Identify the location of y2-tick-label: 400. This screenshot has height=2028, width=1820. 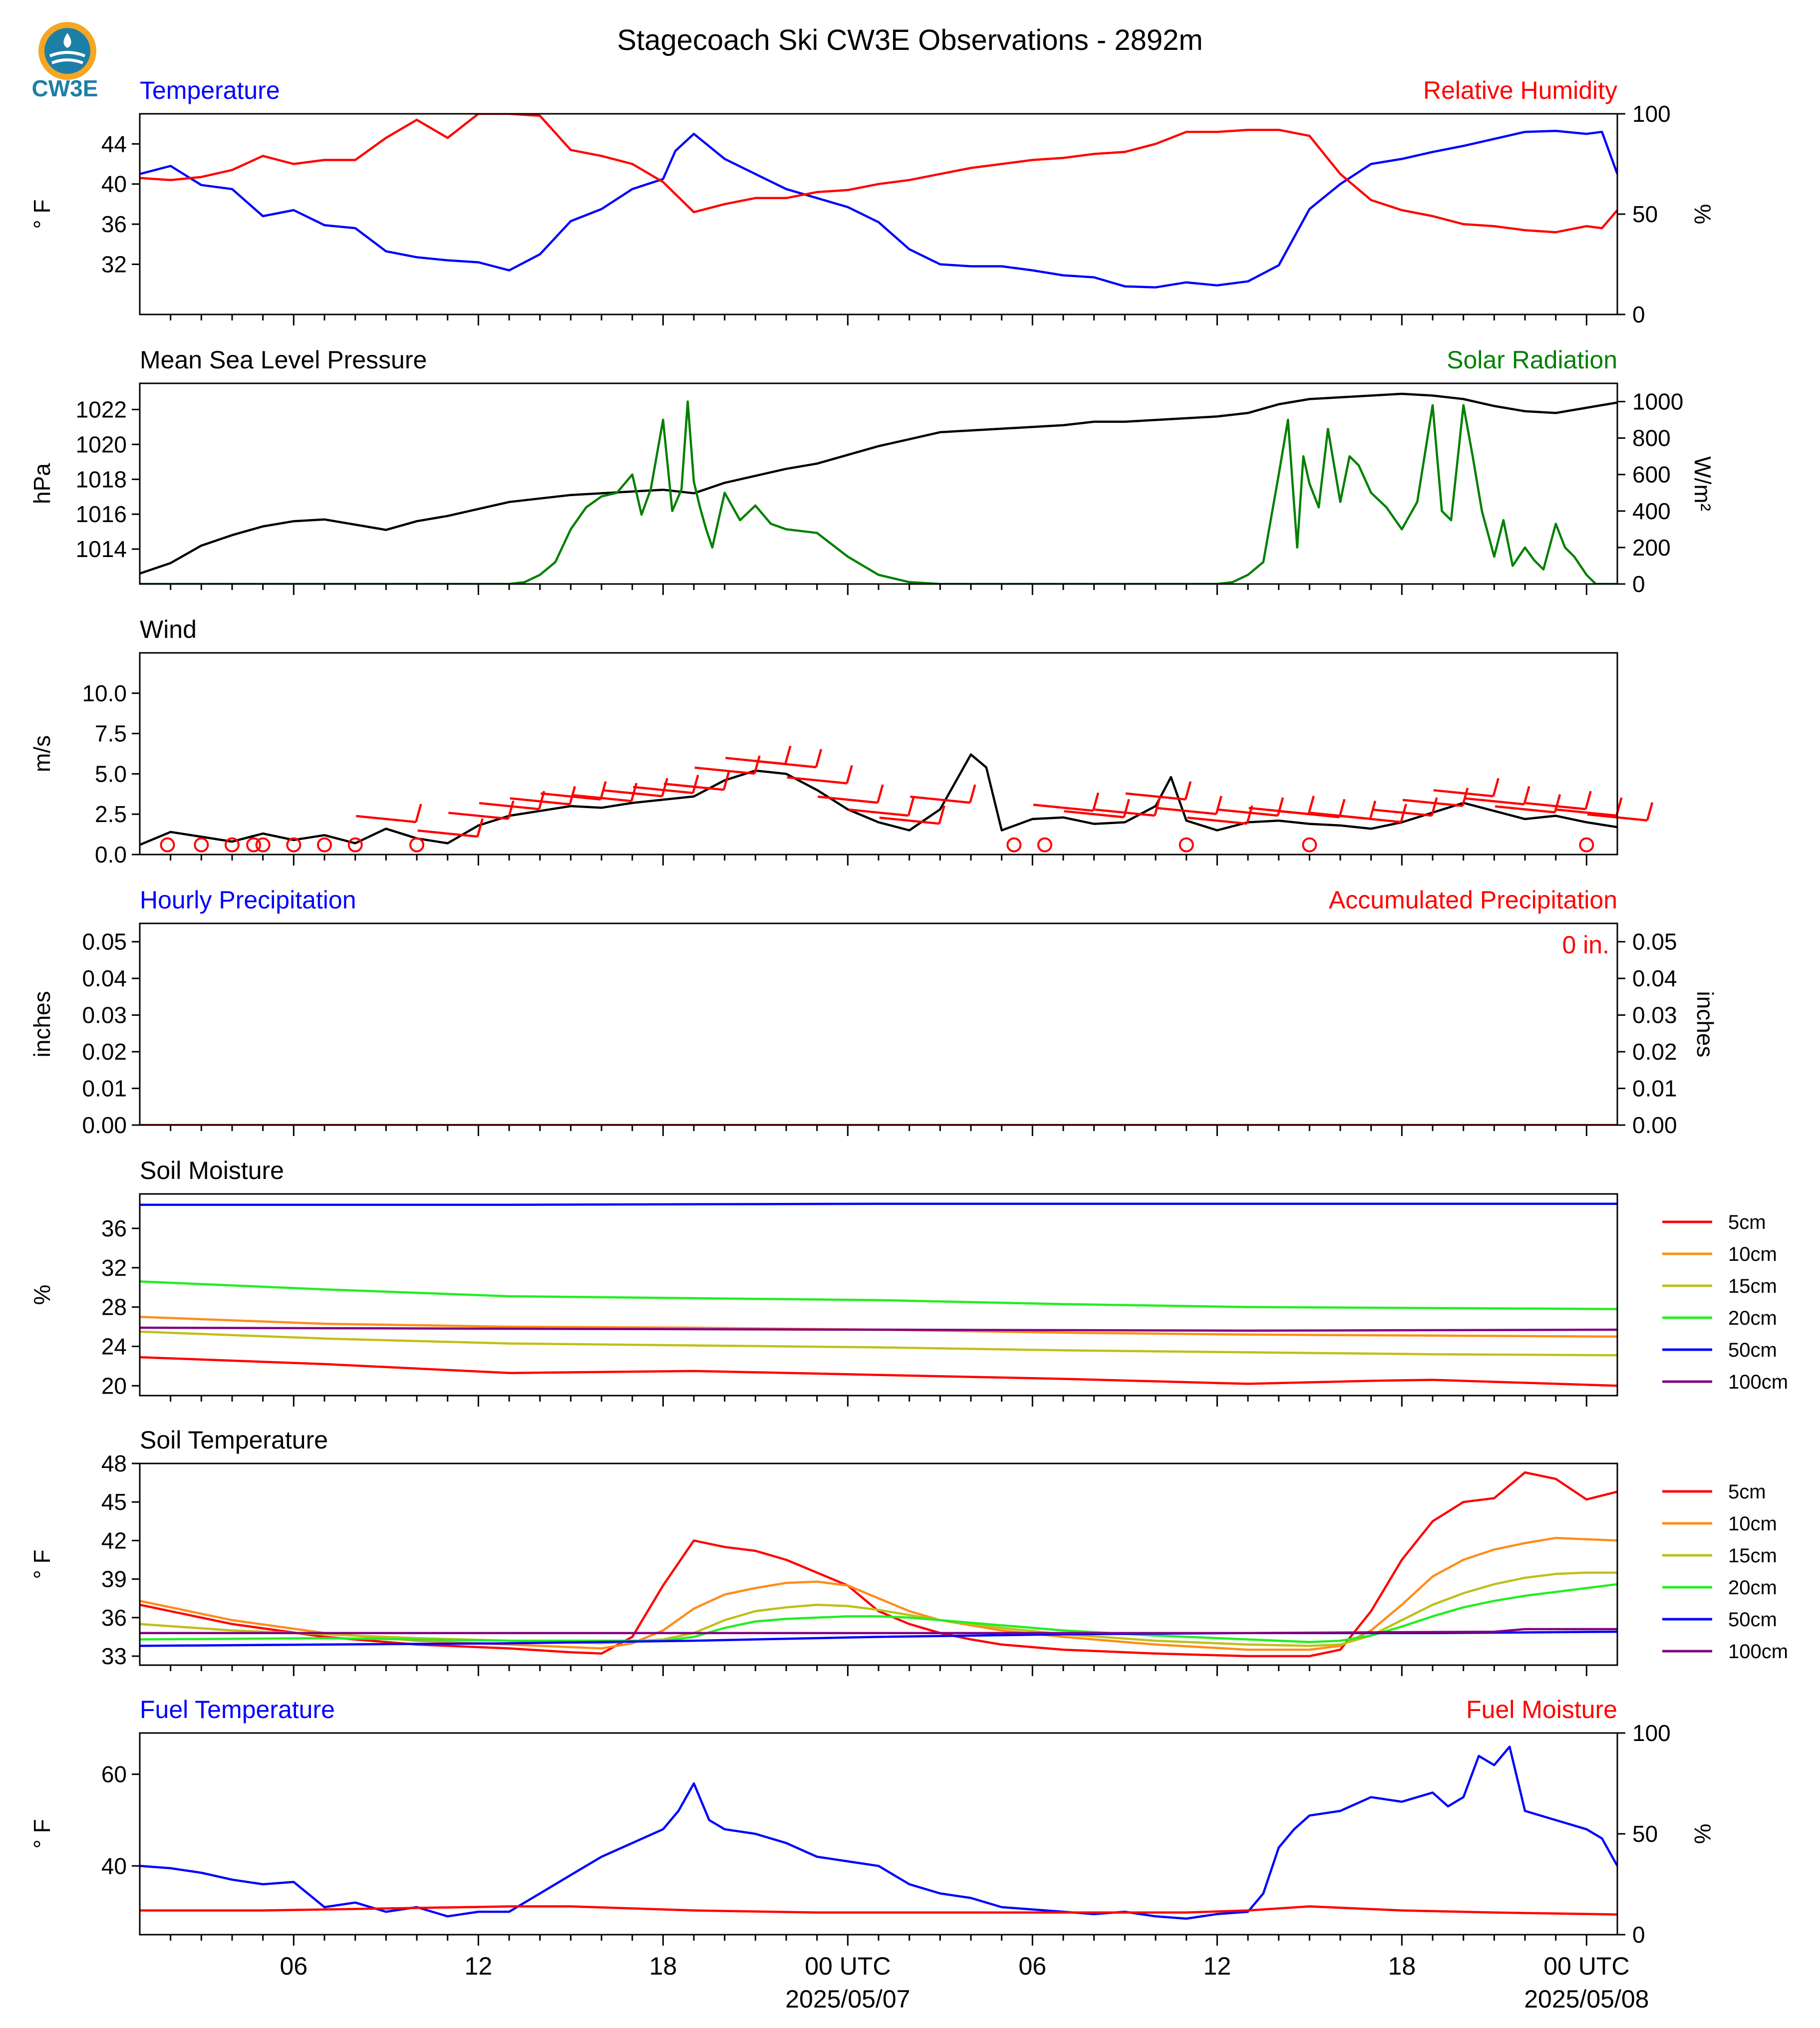
(1651, 511).